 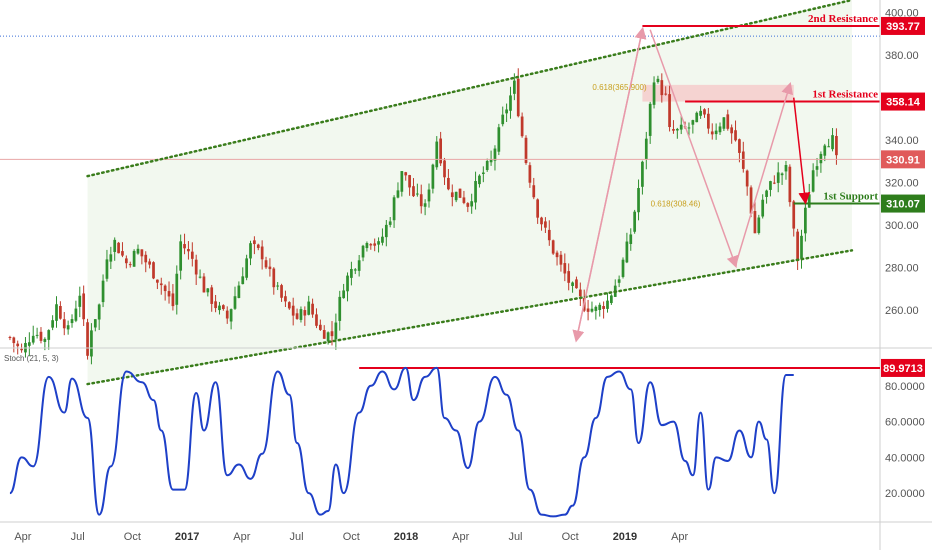 What do you see at coordinates (187, 537) in the screenshot?
I see `time-tick-label: 2017` at bounding box center [187, 537].